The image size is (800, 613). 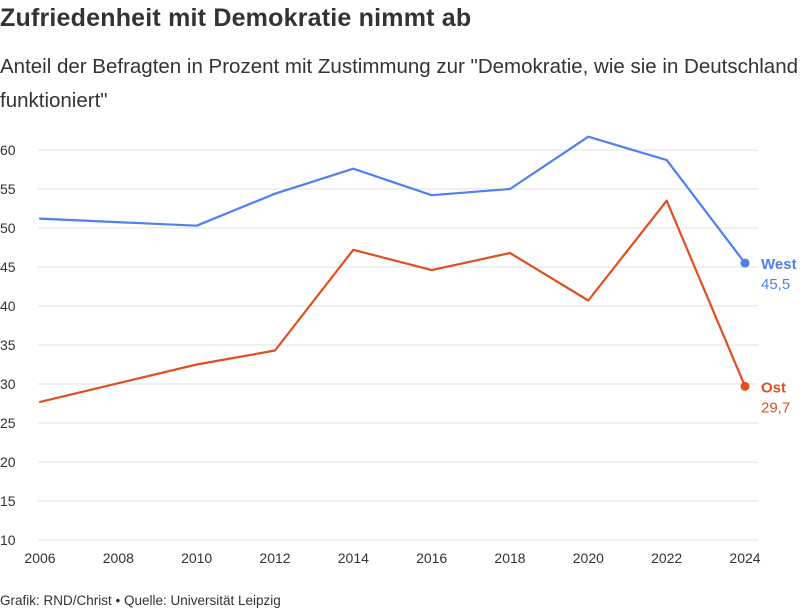 I want to click on x-axis-ticks: 2006 2008 2010 2012 2014 2016 2018 2020 2022 2024, so click(x=392, y=558).